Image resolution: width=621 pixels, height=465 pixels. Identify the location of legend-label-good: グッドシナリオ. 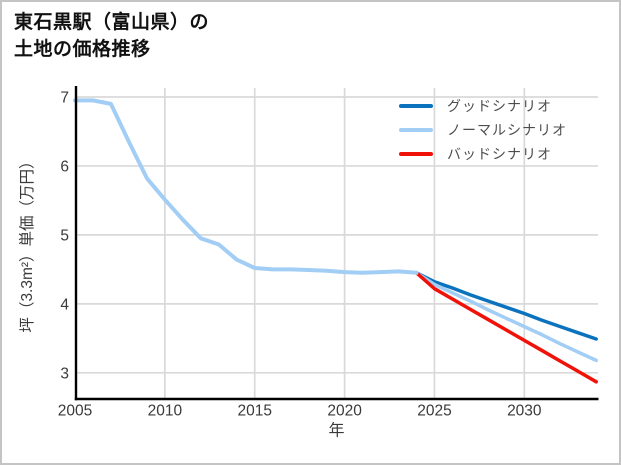
(499, 106).